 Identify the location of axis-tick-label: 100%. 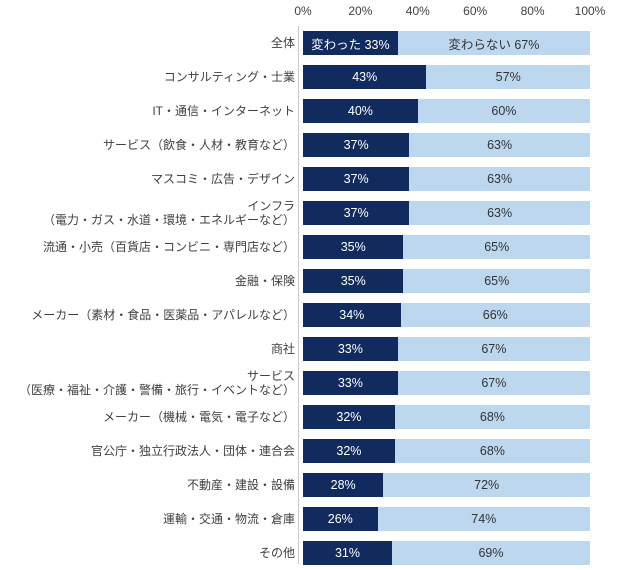
(590, 11).